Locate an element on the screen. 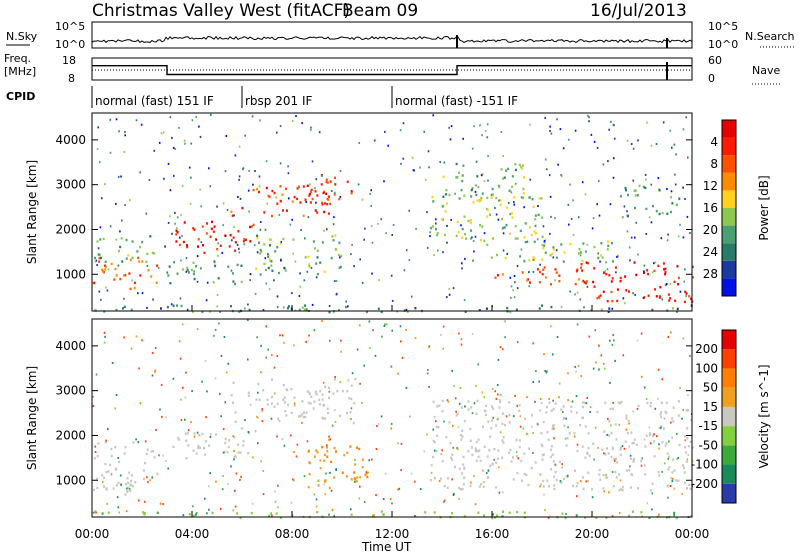  freq-tick-top: 18 is located at coordinates (69, 60).